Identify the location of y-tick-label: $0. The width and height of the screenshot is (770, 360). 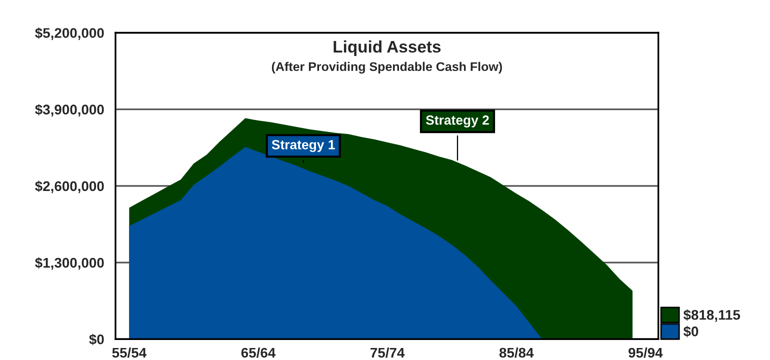
(96, 340).